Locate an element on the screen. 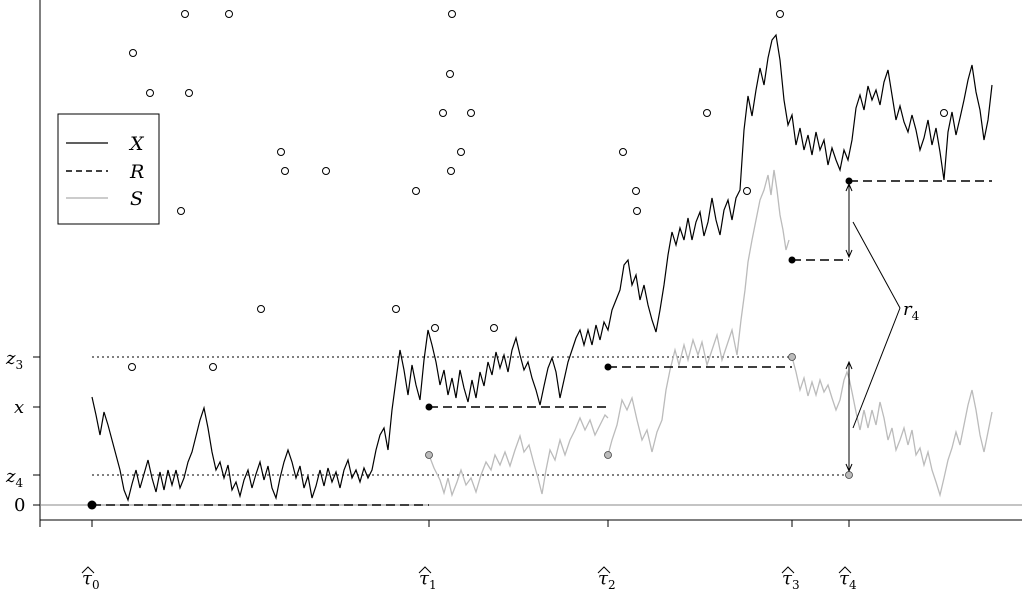  r4-annotation is located at coordinates (873, 327).